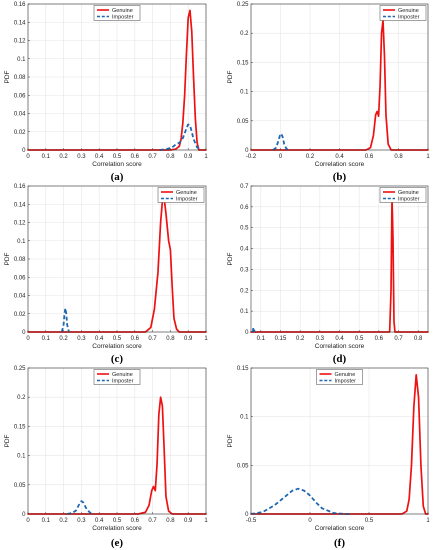 This screenshot has width=434, height=550. Describe the element at coordinates (340, 359) in the screenshot. I see `chart-caption: (d)` at that location.